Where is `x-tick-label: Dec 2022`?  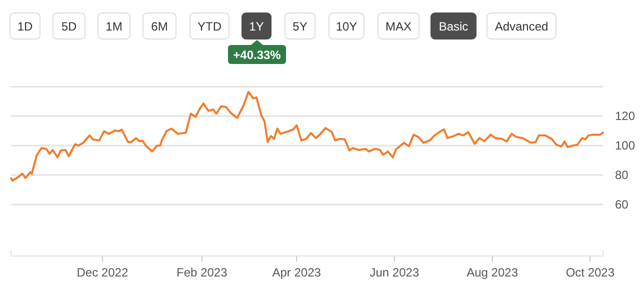 x-tick-label: Dec 2022 is located at coordinates (102, 273).